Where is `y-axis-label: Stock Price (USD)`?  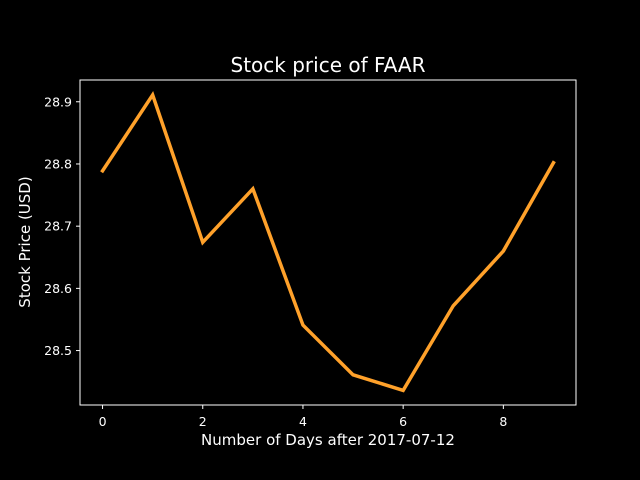
y-axis-label: Stock Price (USD) is located at coordinates (25, 241).